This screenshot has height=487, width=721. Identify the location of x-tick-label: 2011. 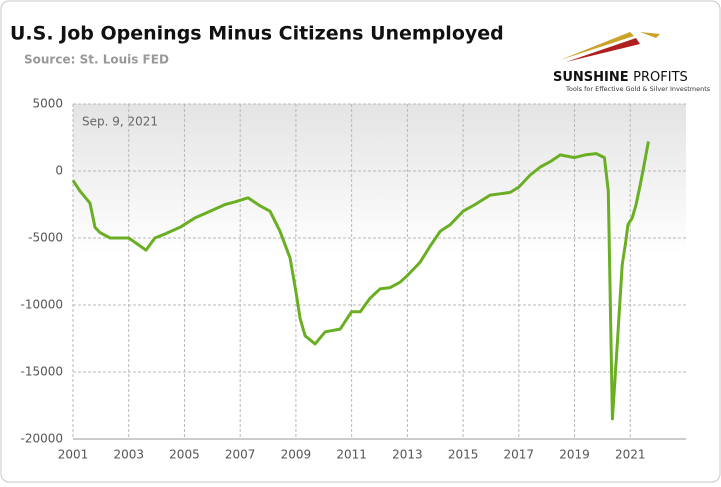
(351, 455).